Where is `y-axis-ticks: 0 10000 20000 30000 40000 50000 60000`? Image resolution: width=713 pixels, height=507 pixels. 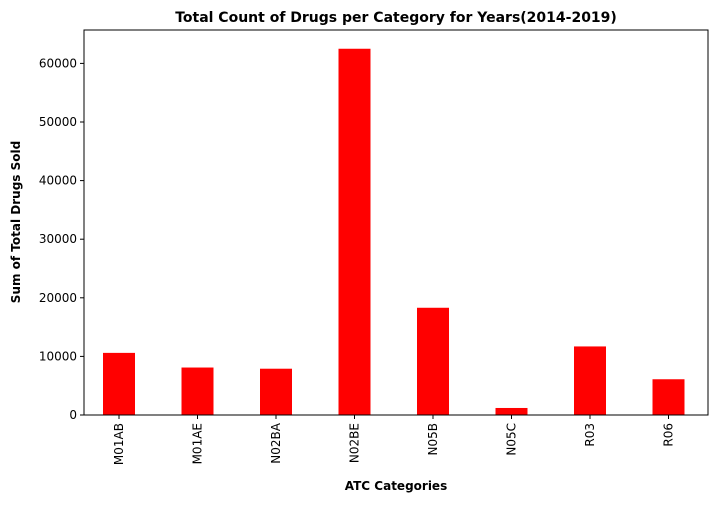
y-axis-ticks: 0 10000 20000 30000 40000 50000 60000 is located at coordinates (61, 239).